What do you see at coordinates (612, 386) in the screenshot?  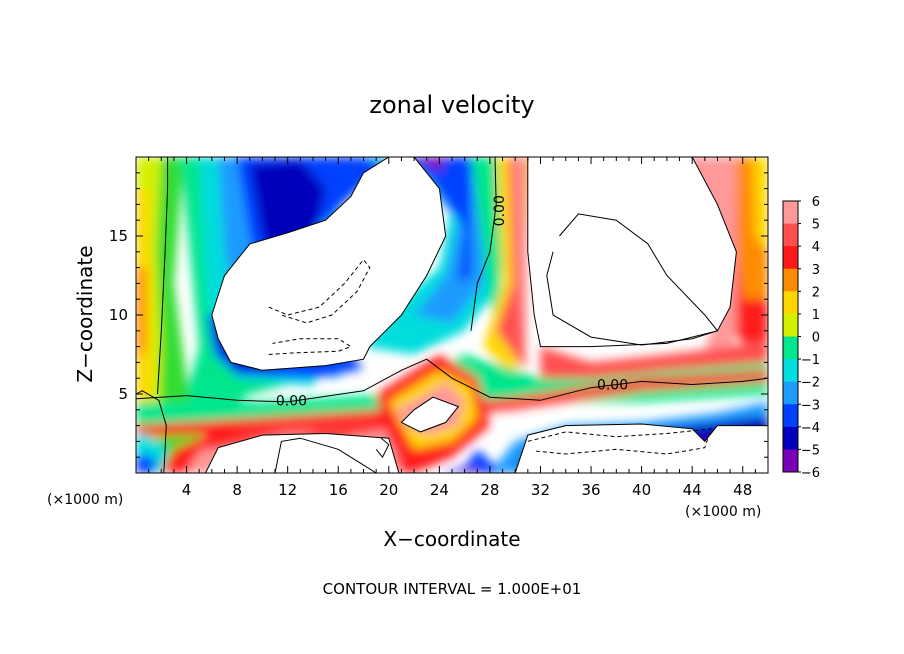 I see `contour-label-2: 0.00` at bounding box center [612, 386].